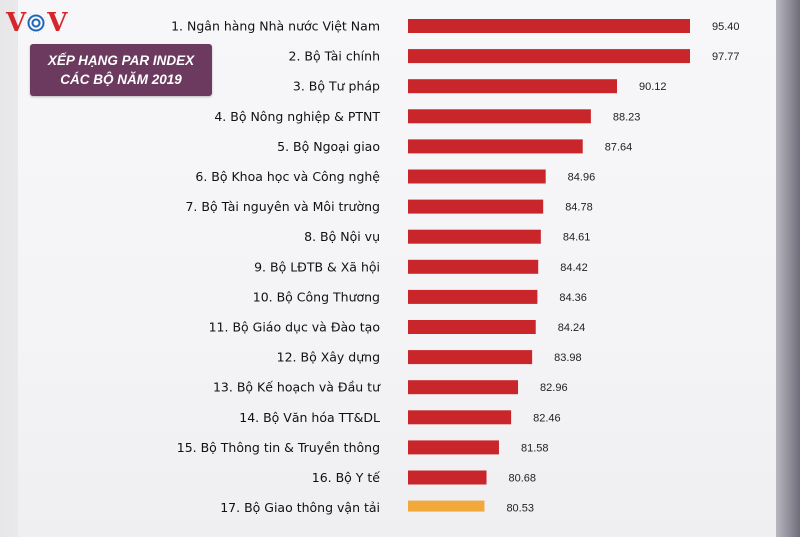 Image resolution: width=800 pixels, height=537 pixels. I want to click on category-label-17: 17. Bộ Giao thông vận tải, so click(300, 507).